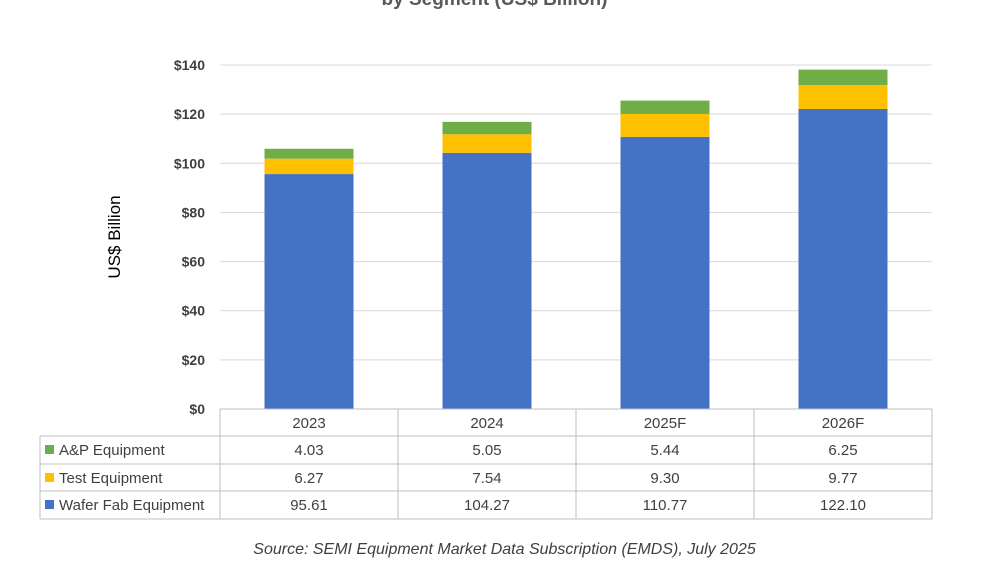  What do you see at coordinates (194, 262) in the screenshot?
I see `y-tick-label: $60` at bounding box center [194, 262].